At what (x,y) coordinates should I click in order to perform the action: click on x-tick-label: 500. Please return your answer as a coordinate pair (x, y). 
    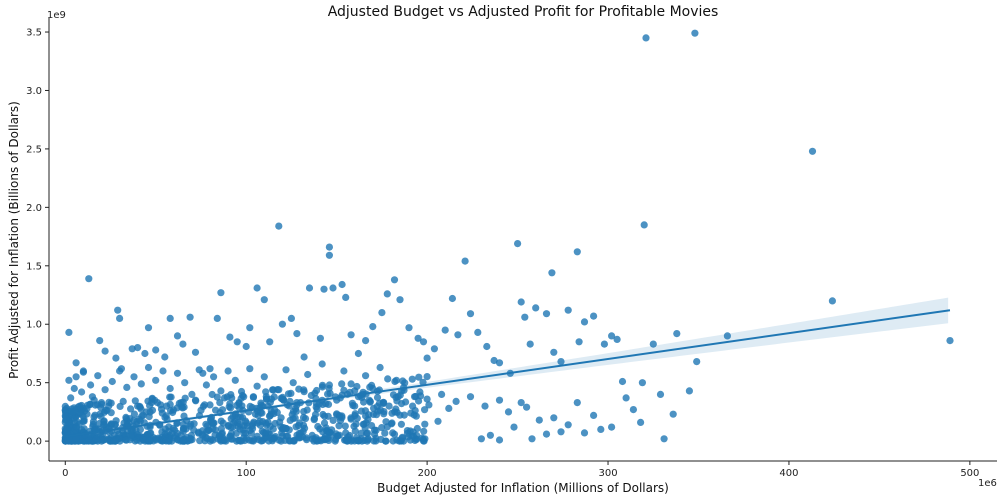
    Looking at the image, I should click on (969, 473).